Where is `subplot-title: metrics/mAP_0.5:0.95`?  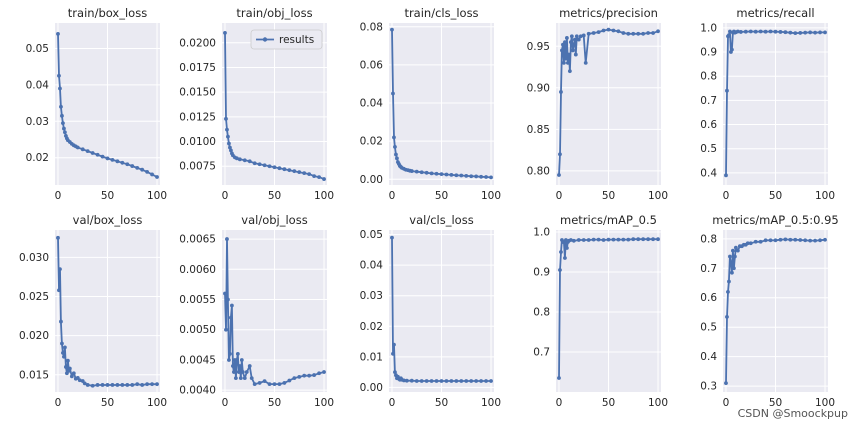
subplot-title: metrics/mAP_0.5:0.95 is located at coordinates (775, 220).